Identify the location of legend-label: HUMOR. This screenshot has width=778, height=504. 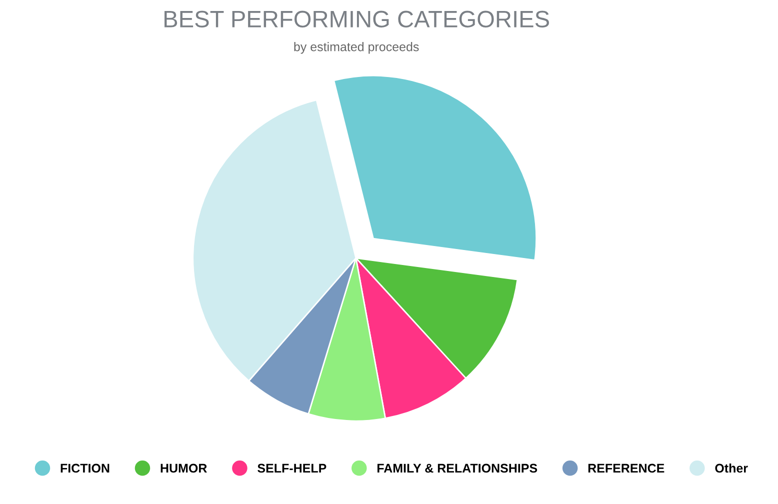
(183, 468).